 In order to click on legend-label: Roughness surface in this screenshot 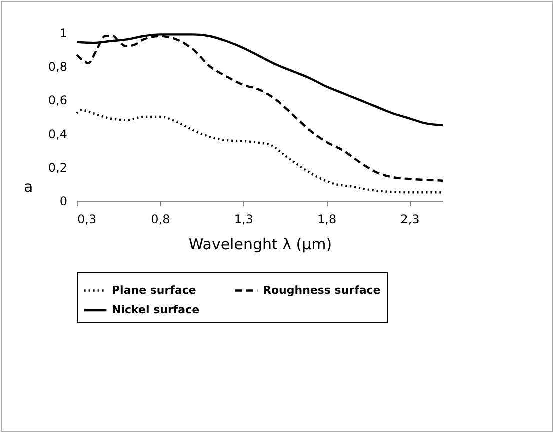, I will do `click(322, 290)`.